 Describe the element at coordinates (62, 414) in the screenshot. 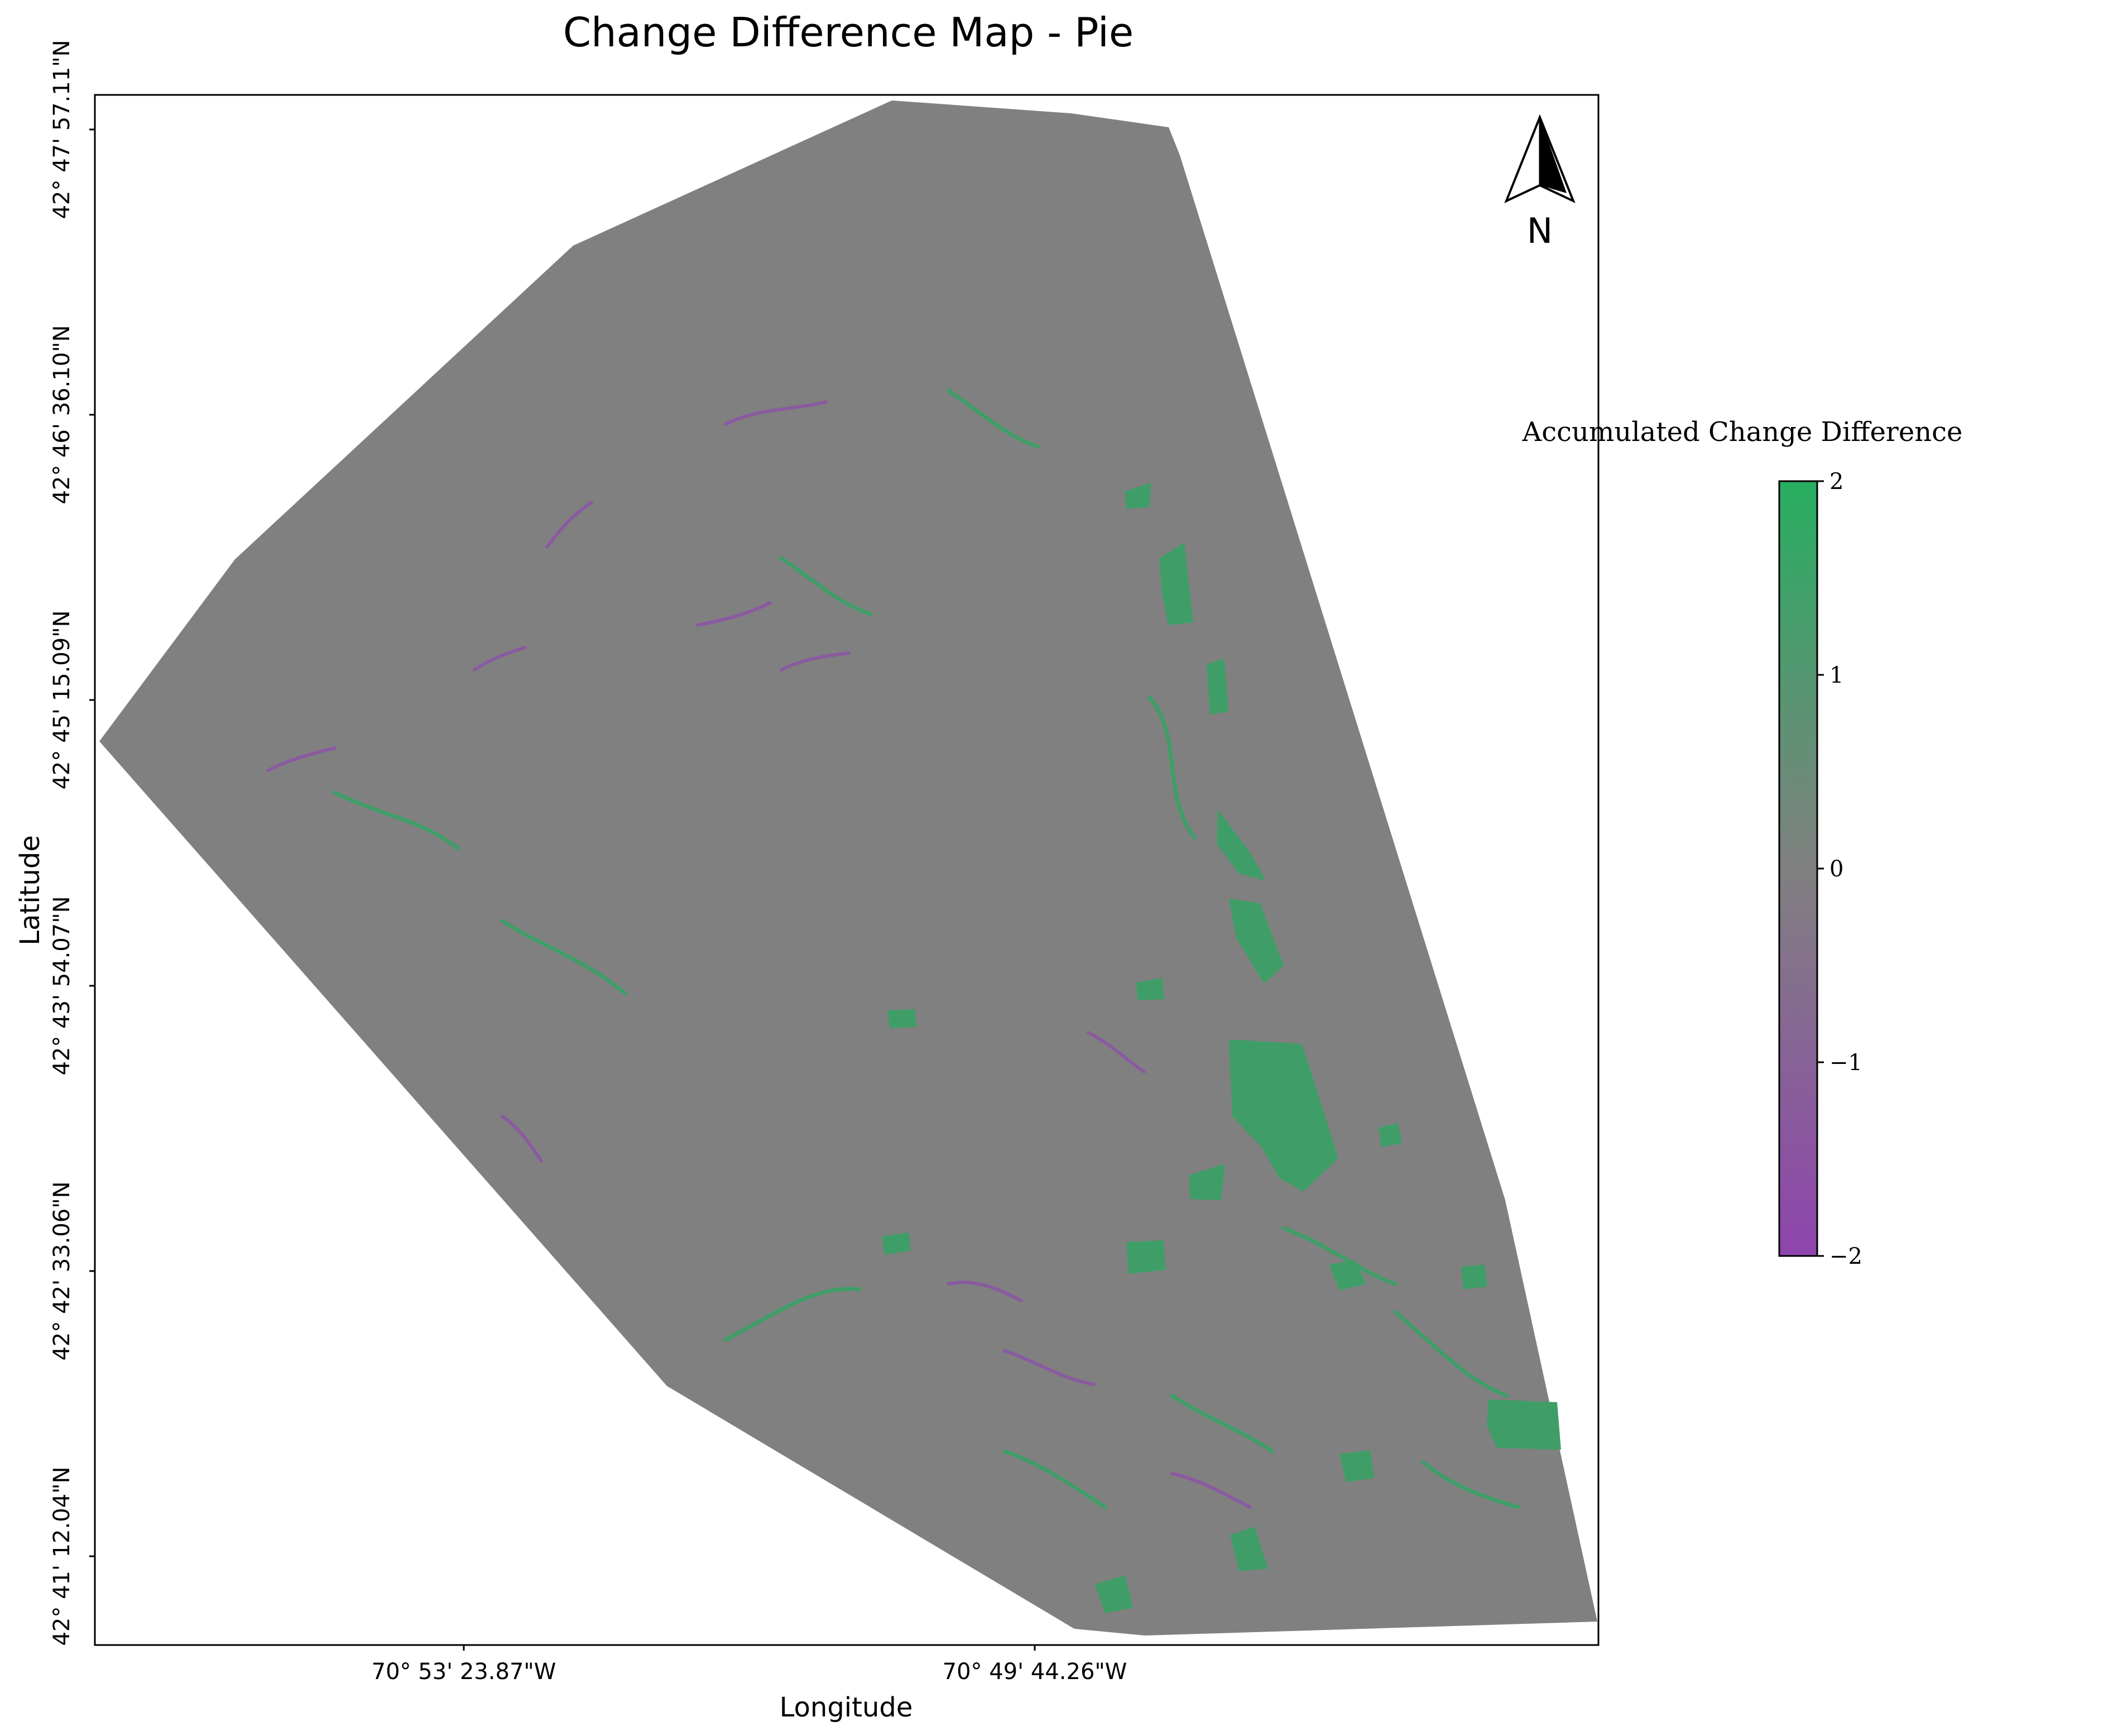

I see `y-tick-label: 42° 46' 36.10"N` at that location.